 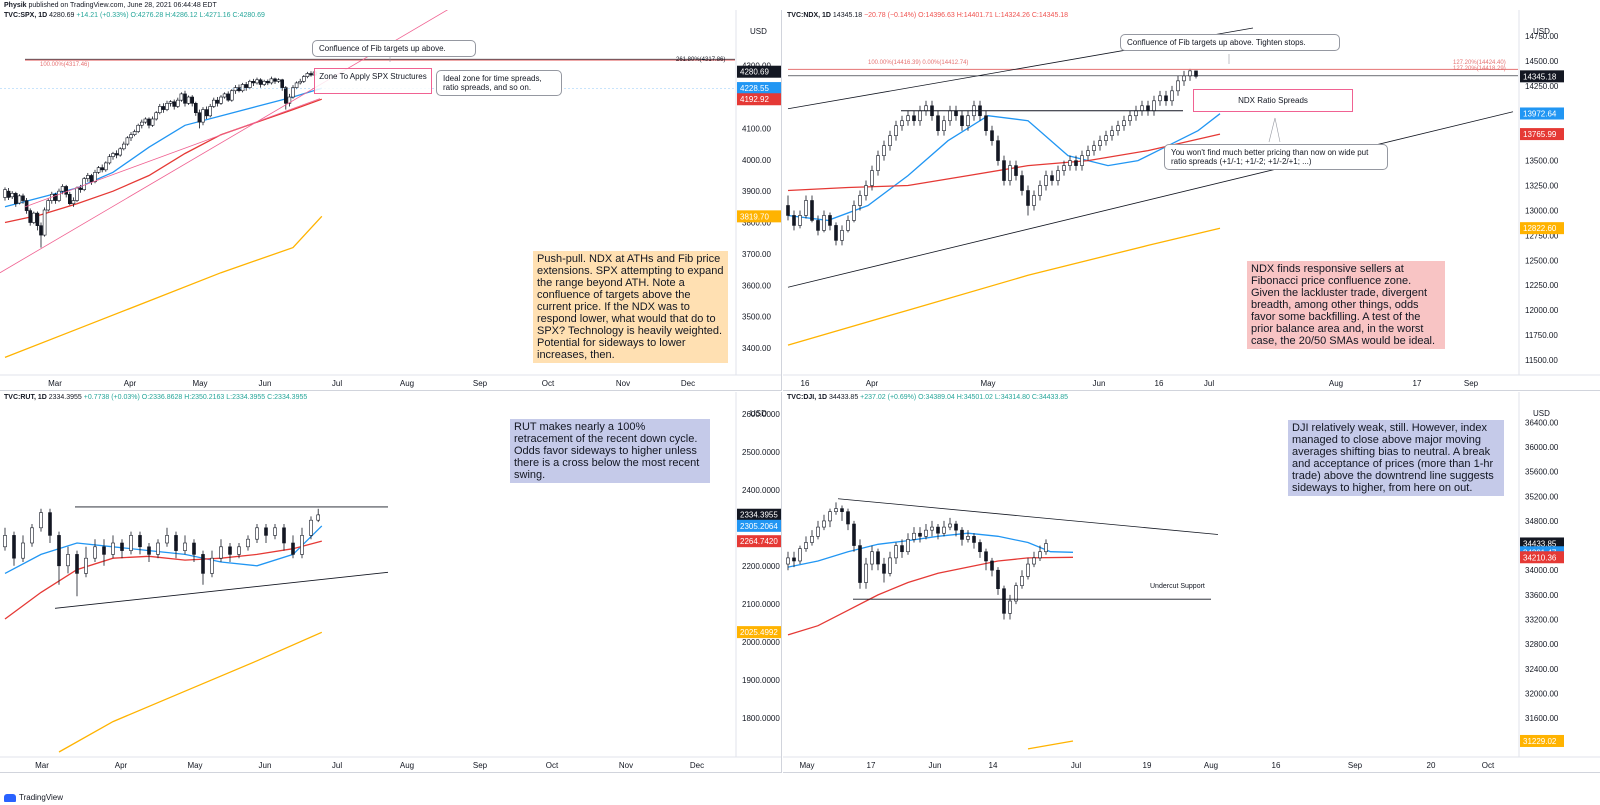 I want to click on dji-y-tick: 36000.00, so click(x=1542, y=447).